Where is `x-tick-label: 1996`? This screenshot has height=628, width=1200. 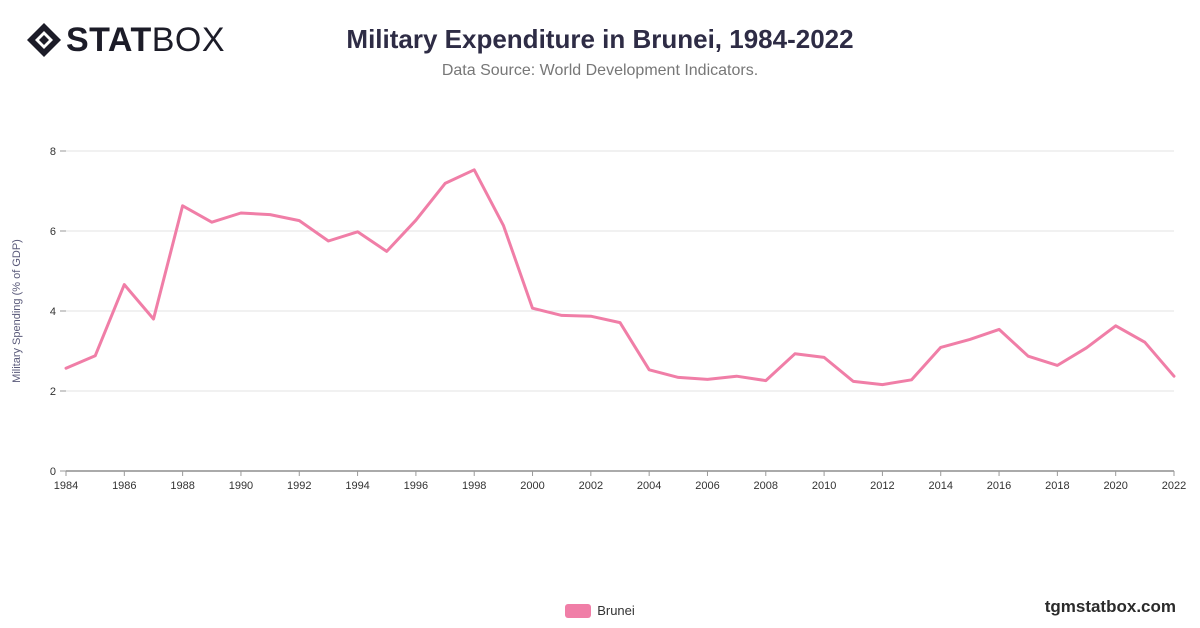
x-tick-label: 1996 is located at coordinates (416, 486).